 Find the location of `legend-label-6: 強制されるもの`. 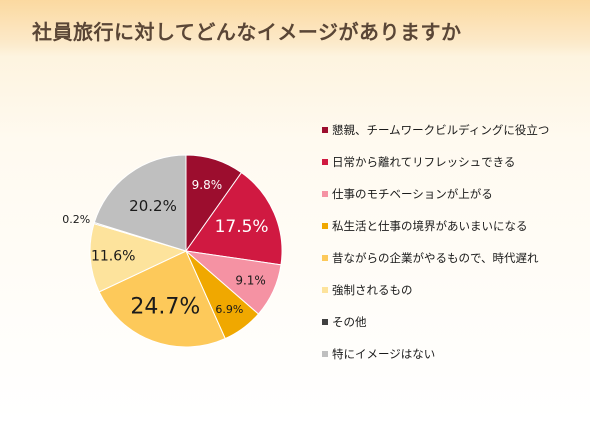

legend-label-6: 強制されるもの is located at coordinates (372, 290).